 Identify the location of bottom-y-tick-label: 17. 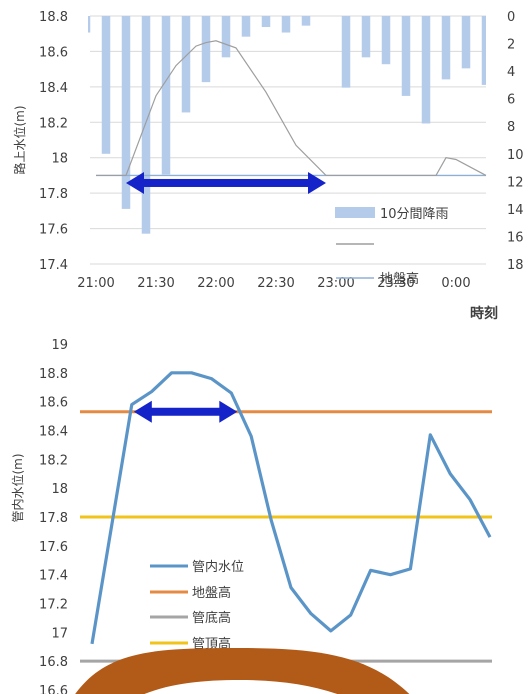
(59, 633).